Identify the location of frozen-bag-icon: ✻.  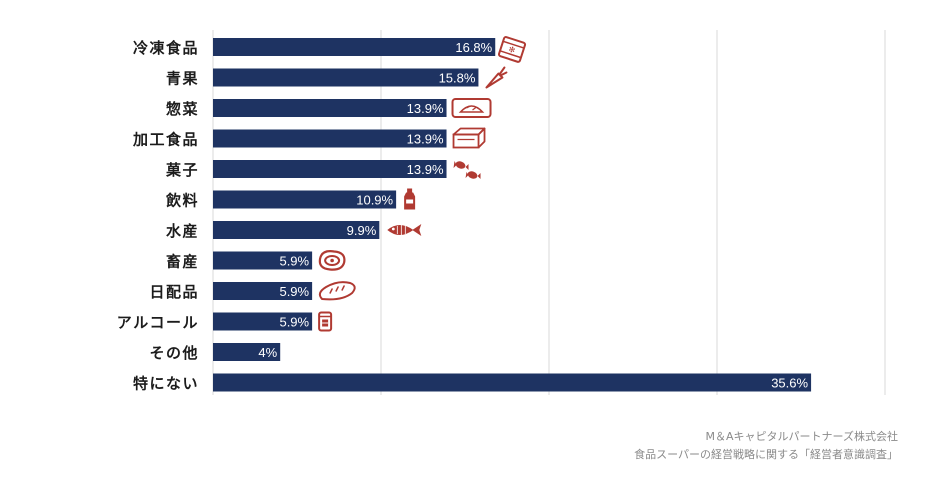
(512, 49).